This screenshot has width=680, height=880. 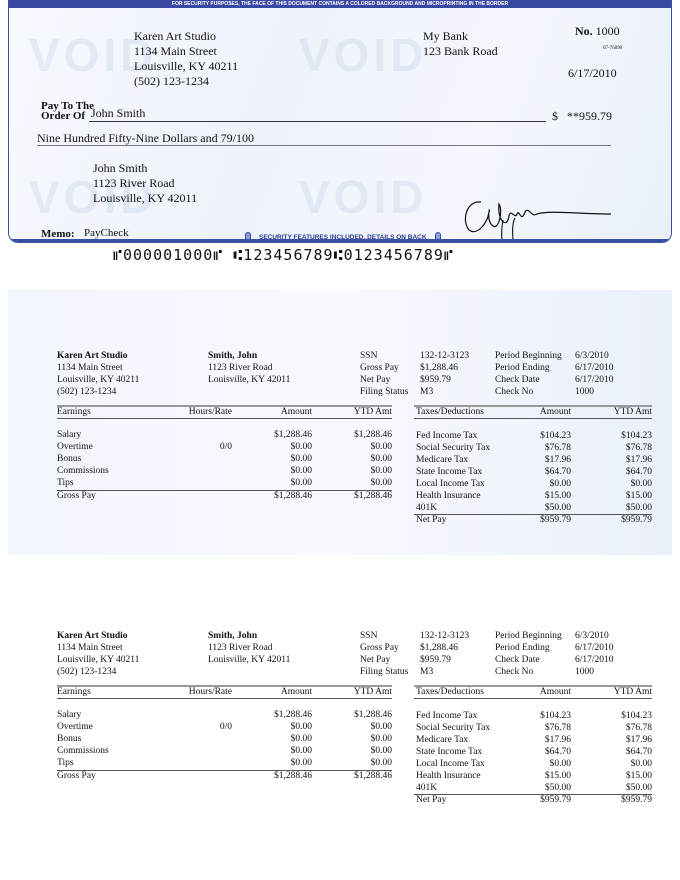 What do you see at coordinates (632, 412) in the screenshot?
I see `tax-ytd-header: YTD Amt` at bounding box center [632, 412].